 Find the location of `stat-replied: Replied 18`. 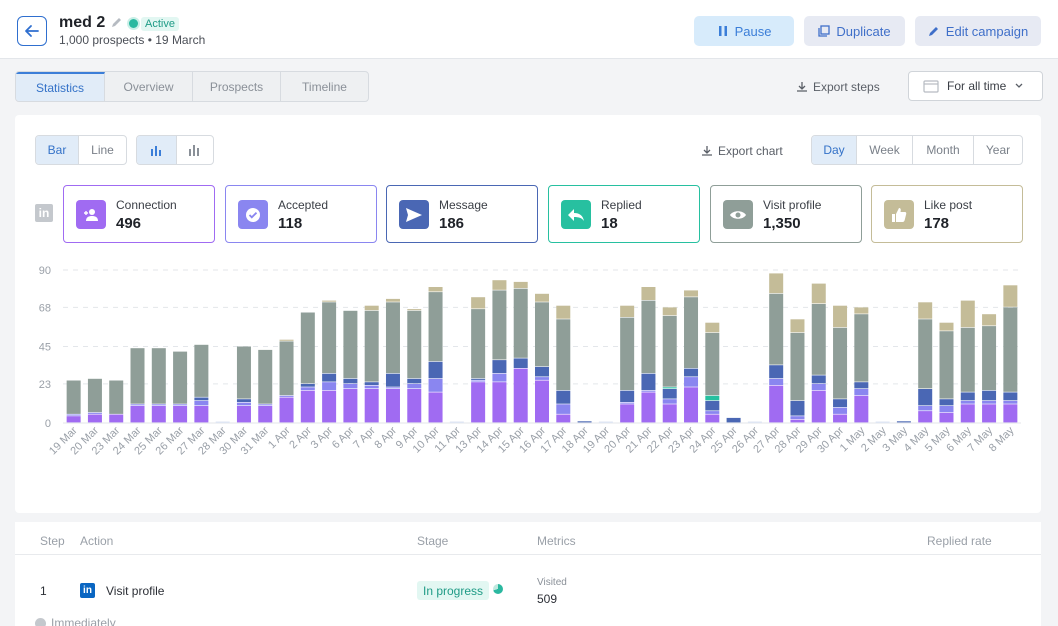

stat-replied: Replied 18 is located at coordinates (624, 214).